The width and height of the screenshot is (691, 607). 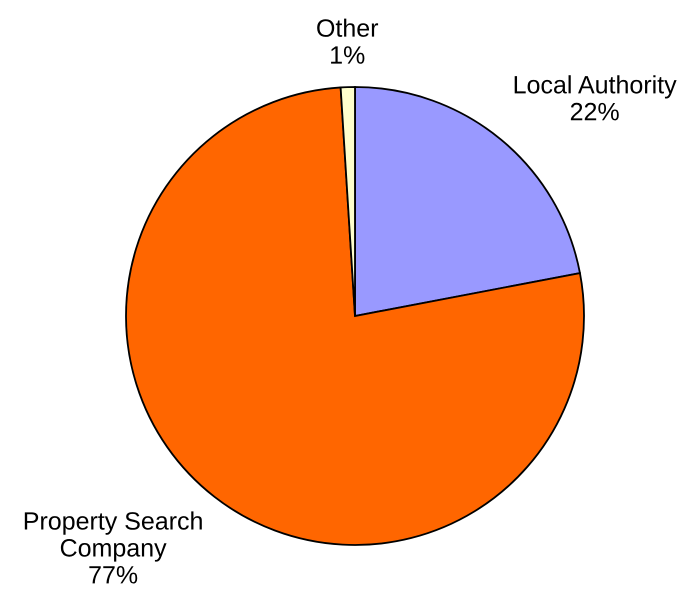 What do you see at coordinates (594, 111) in the screenshot?
I see `data-label: 22%` at bounding box center [594, 111].